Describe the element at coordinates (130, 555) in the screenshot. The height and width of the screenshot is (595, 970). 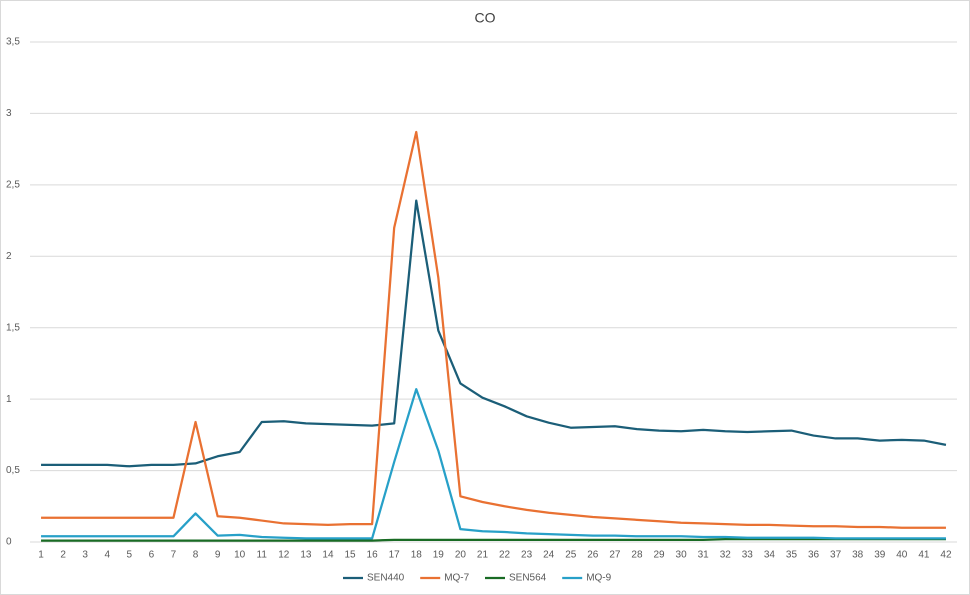
I see `x-tick-label: 5` at that location.